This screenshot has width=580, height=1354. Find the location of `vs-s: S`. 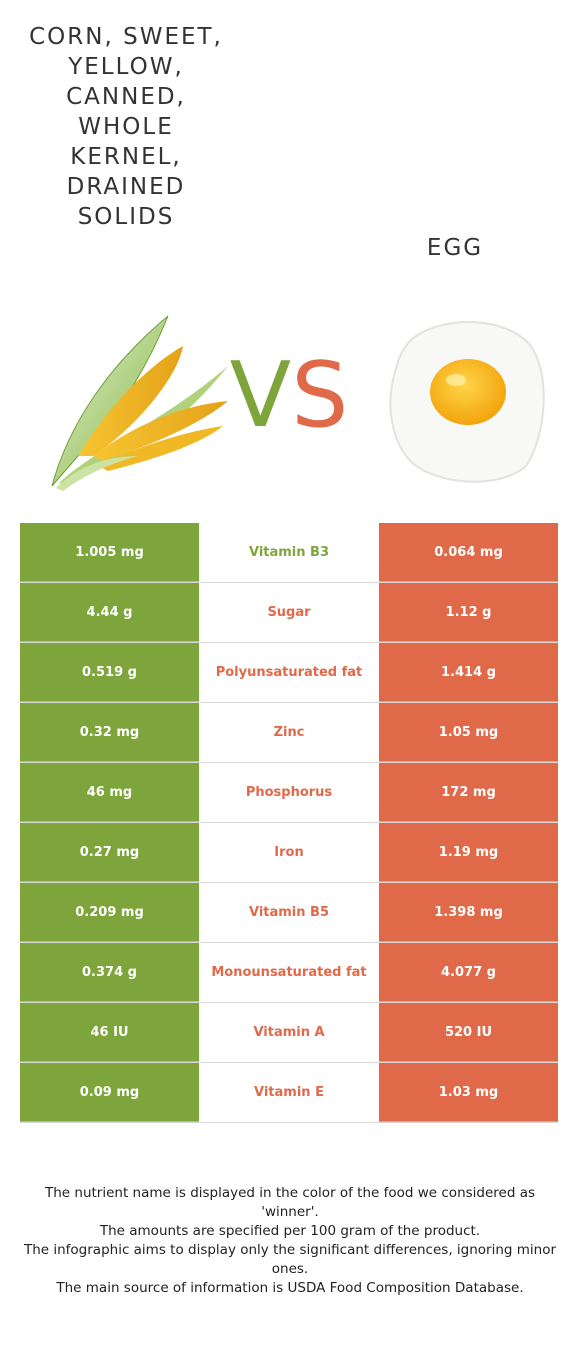

vs-s: S is located at coordinates (320, 395).